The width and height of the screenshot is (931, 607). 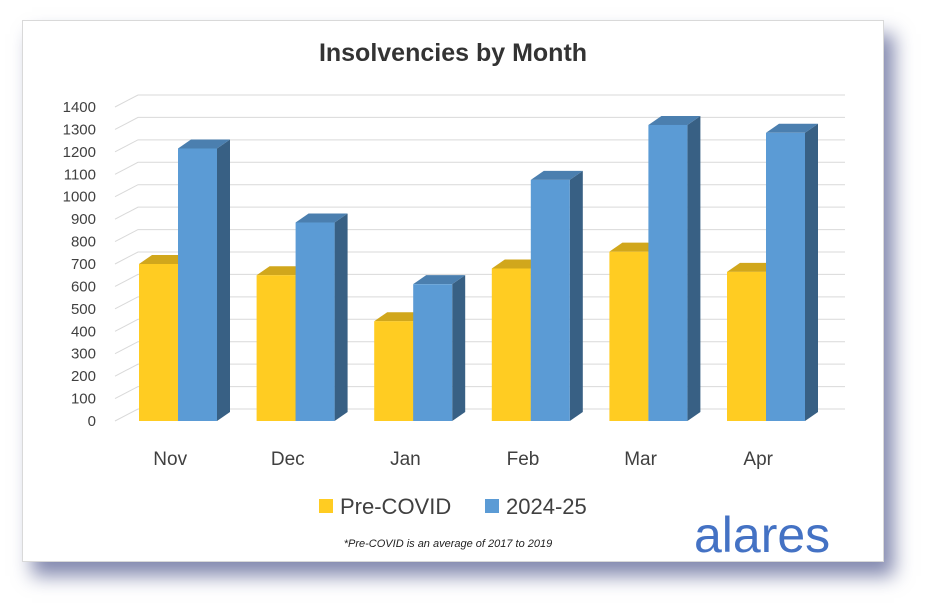 I want to click on bar-2024-25-apr, so click(x=792, y=272).